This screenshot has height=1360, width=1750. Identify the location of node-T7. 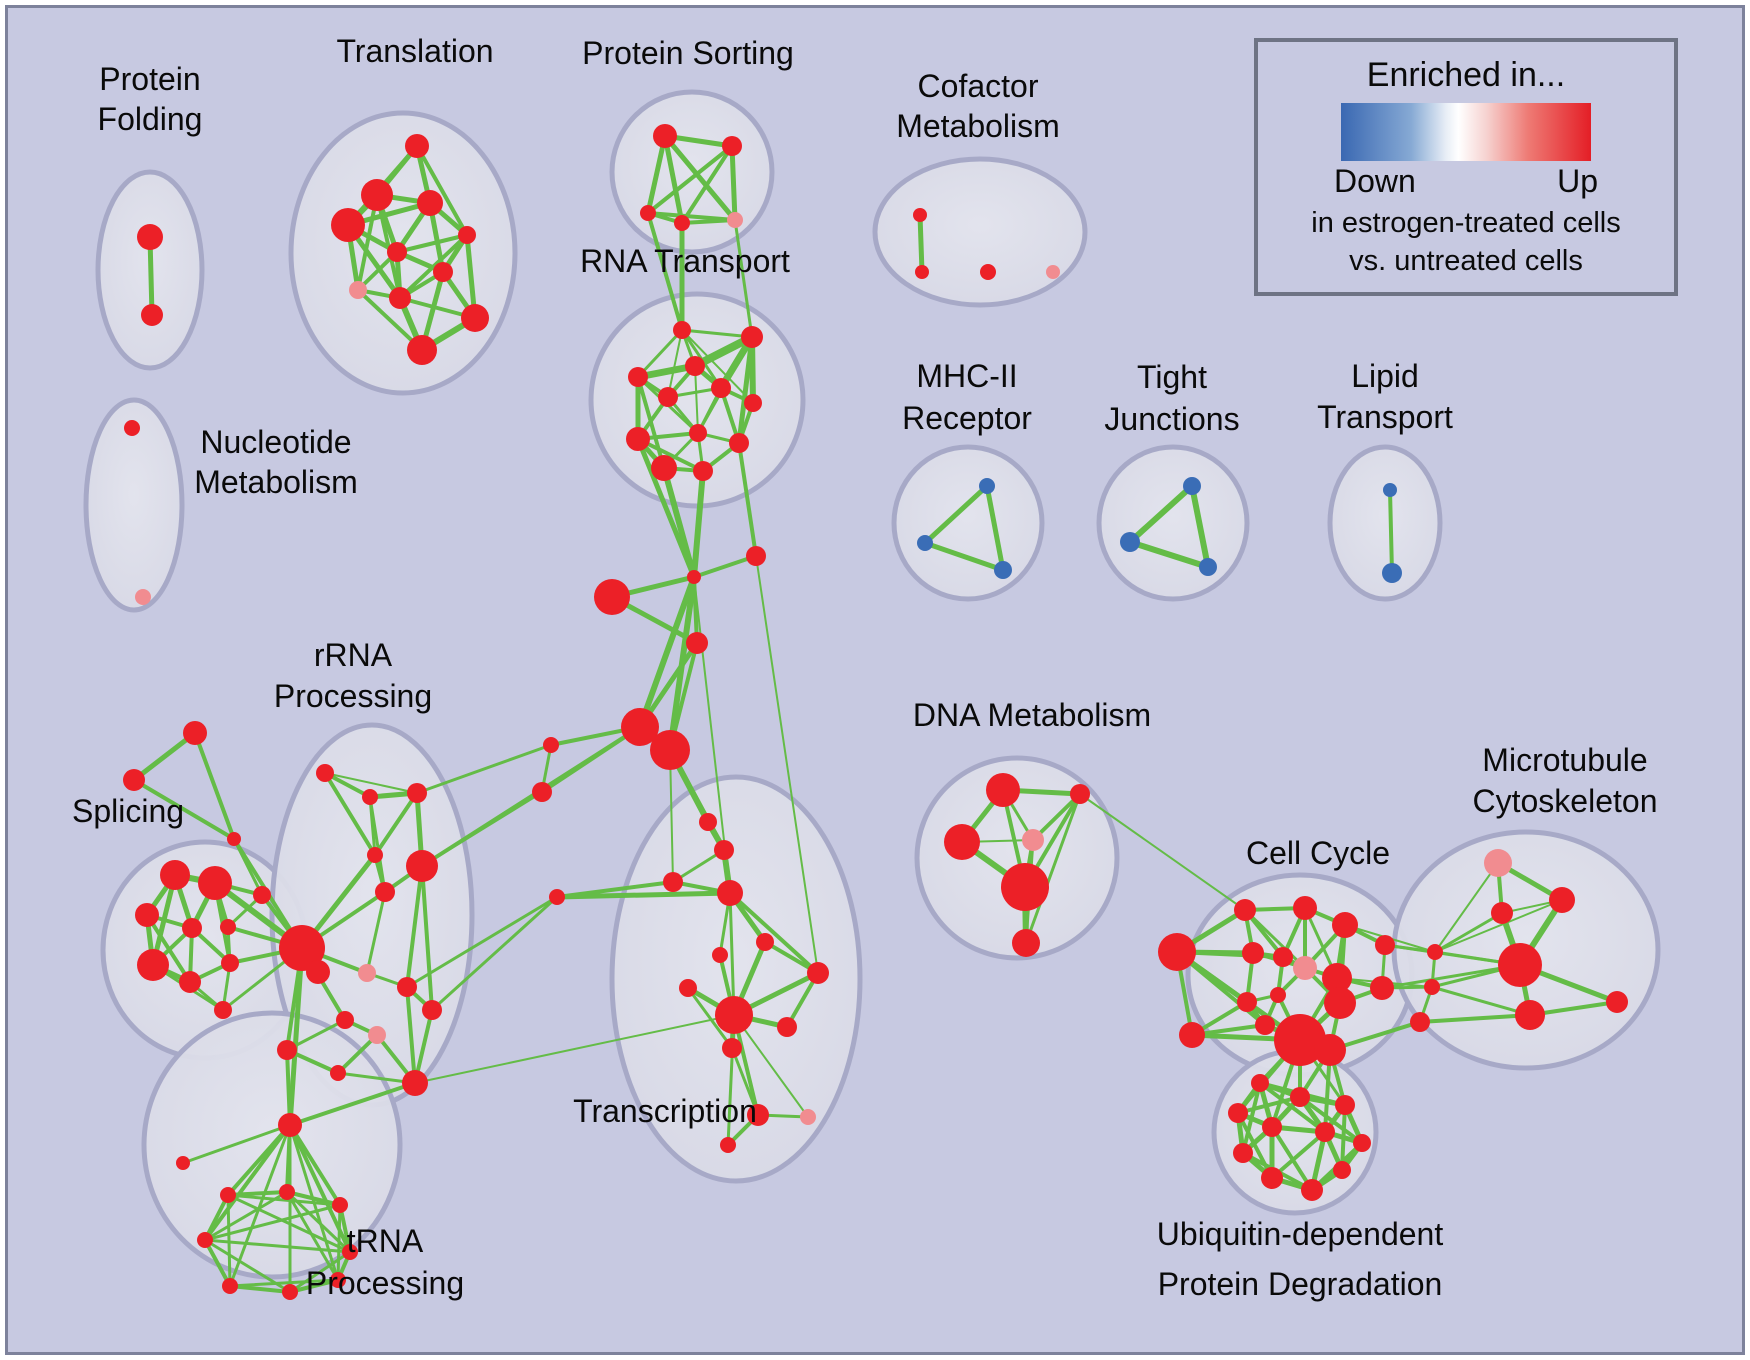
(443, 272).